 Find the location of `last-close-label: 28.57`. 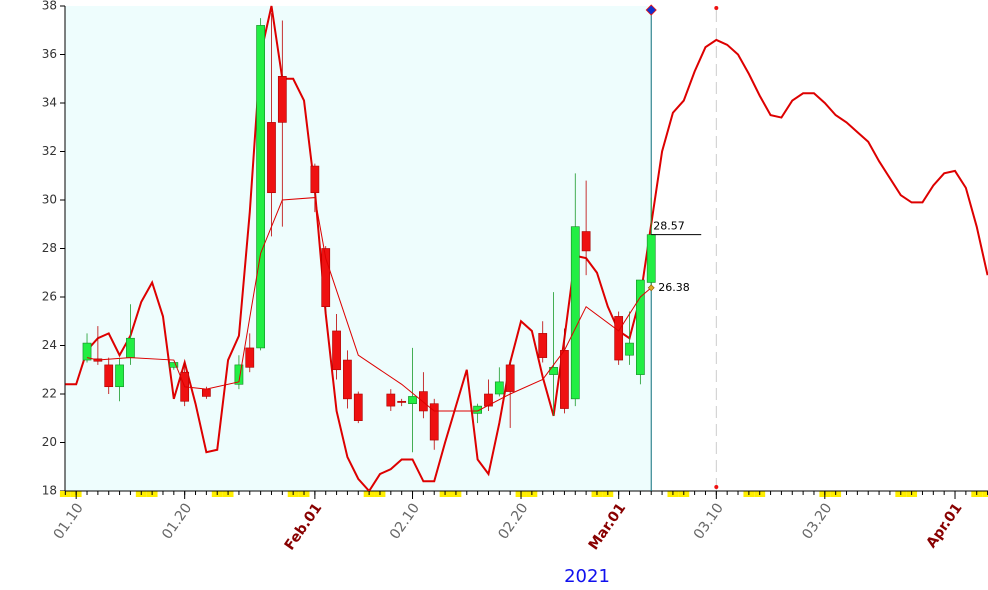

last-close-label: 28.57 is located at coordinates (669, 226).